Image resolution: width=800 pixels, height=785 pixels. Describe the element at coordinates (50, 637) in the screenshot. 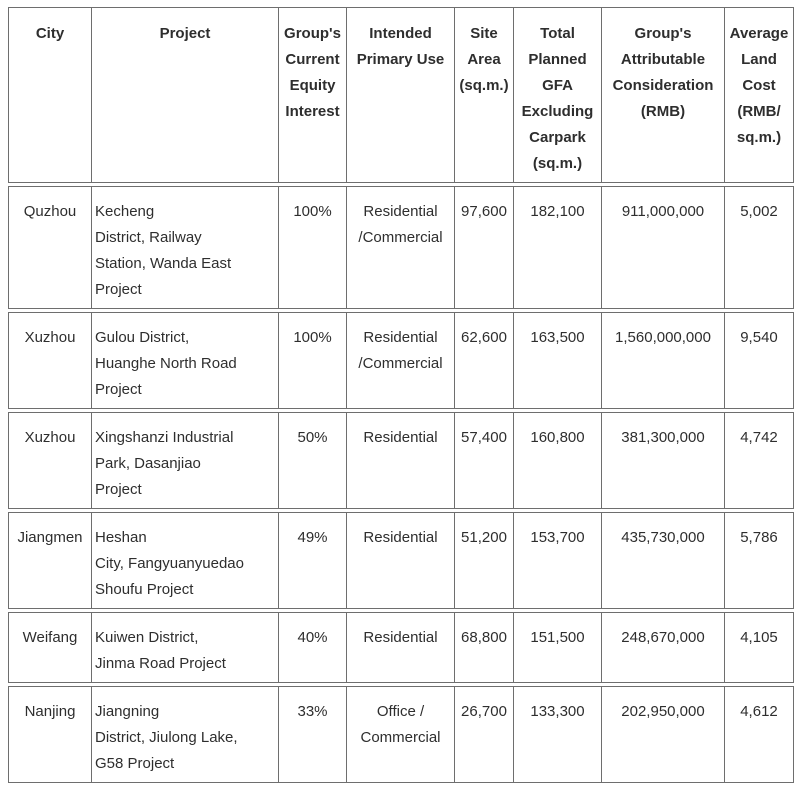

I see `cell-city: Weifang` at that location.